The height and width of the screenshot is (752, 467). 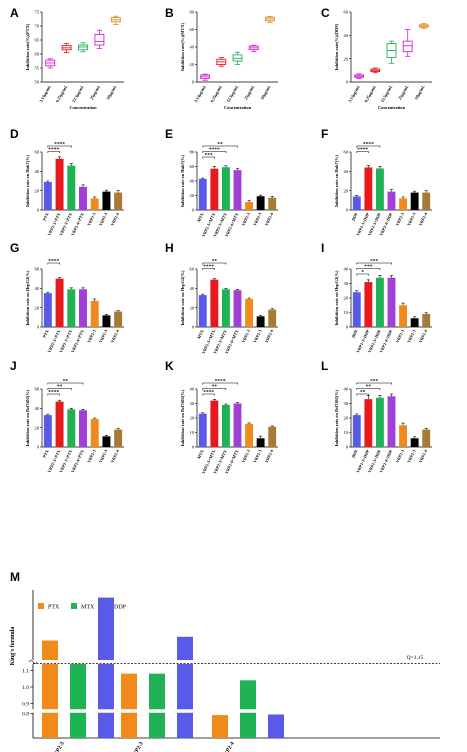 What do you see at coordinates (356, 208) in the screenshot?
I see `bar-group-1: DDP` at bounding box center [356, 208].